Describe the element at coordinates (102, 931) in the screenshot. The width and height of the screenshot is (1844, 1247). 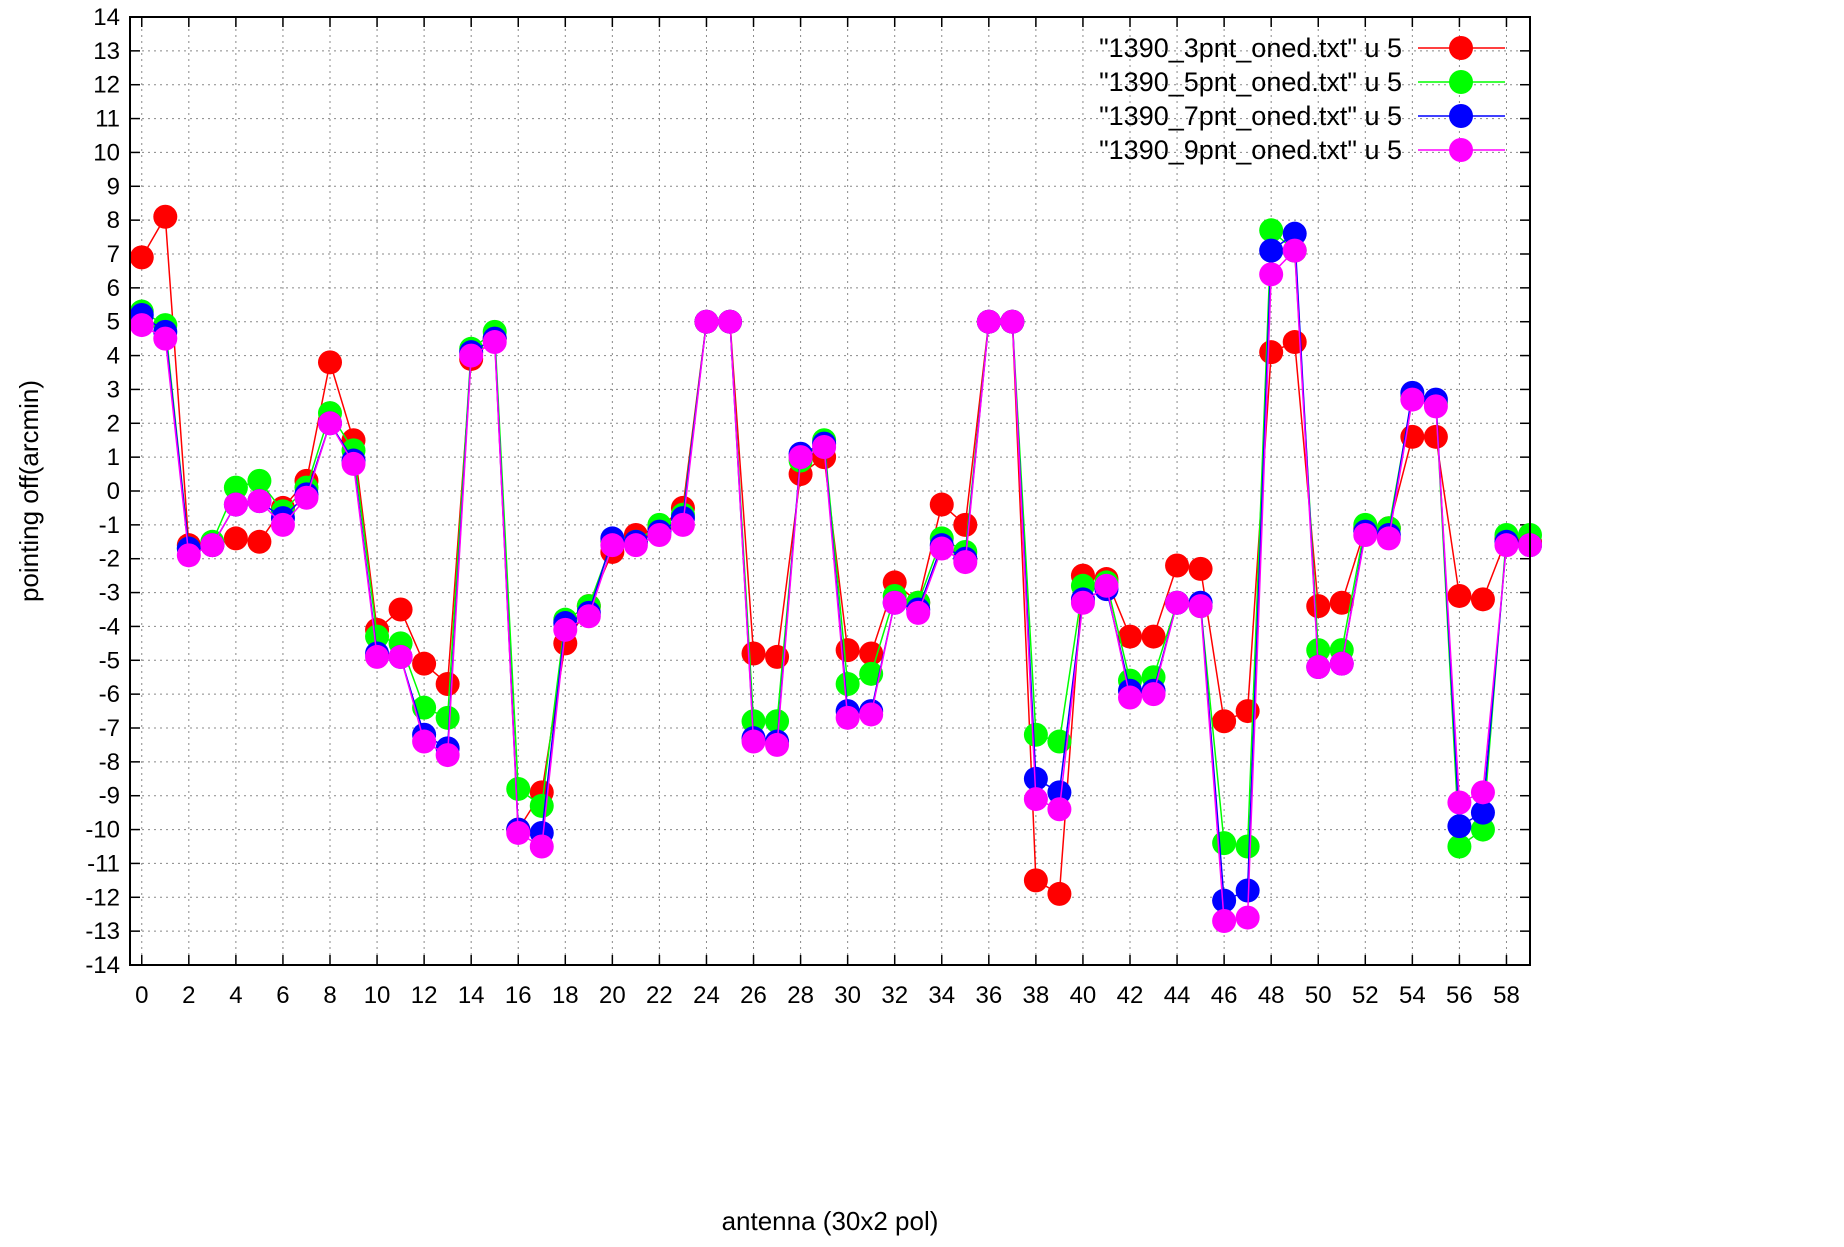
I see `y-tick-label: -13` at that location.